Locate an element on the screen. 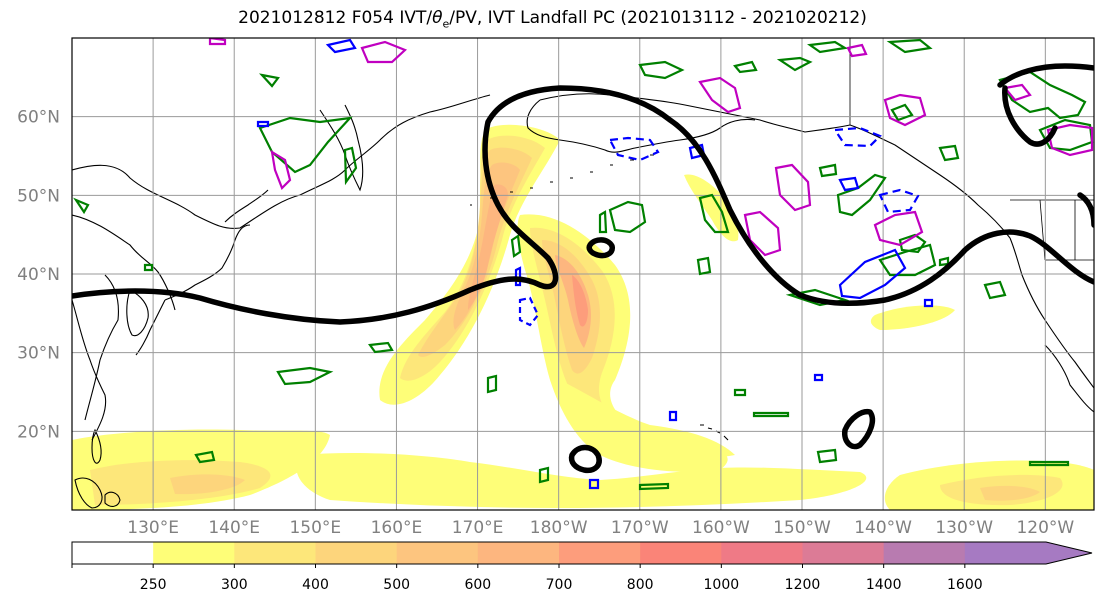 Image resolution: width=1105 pixels, height=603 pixels. colorbar-label: 1600 is located at coordinates (965, 585).